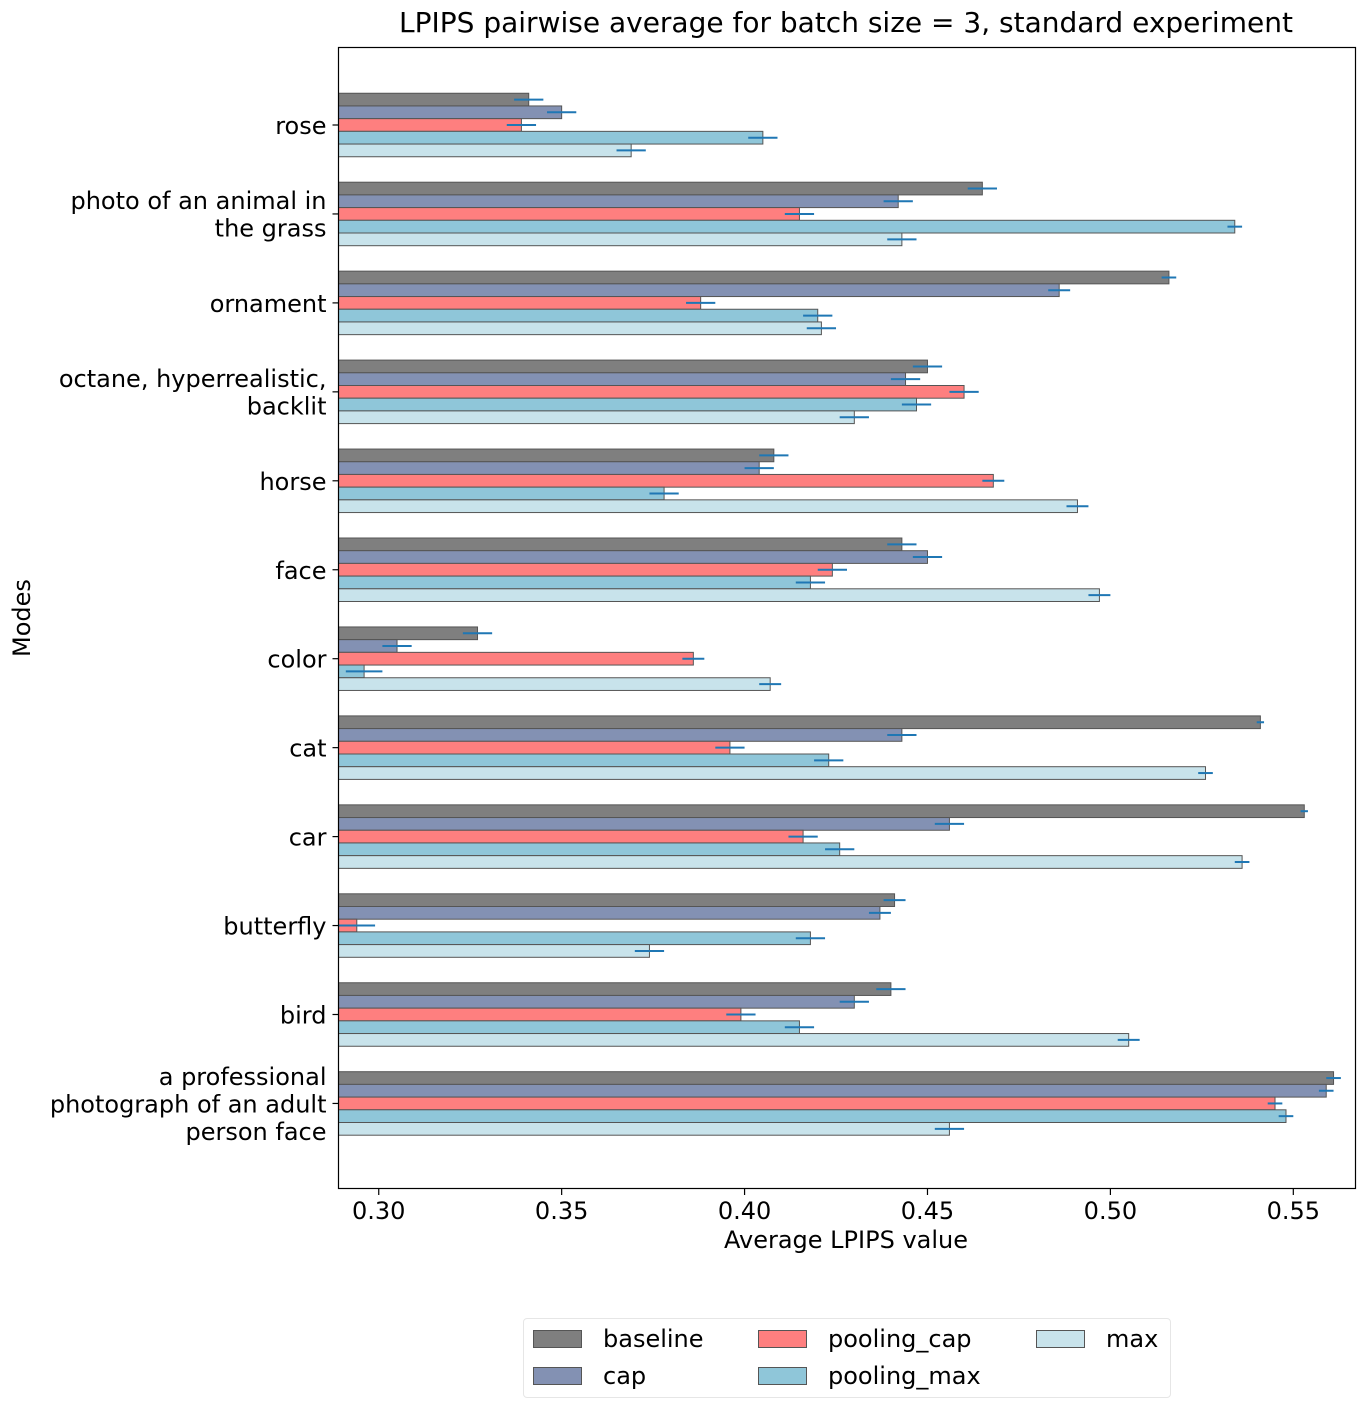 This screenshot has width=1366, height=1409. What do you see at coordinates (622, 379) in the screenshot?
I see `bar-octane-hyperrealistic-backlit-cap` at bounding box center [622, 379].